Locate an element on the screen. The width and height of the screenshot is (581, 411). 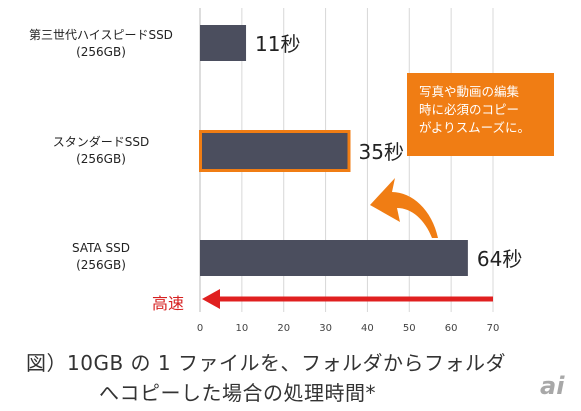
caption-line-2: へコピーした場合の処理時間* is located at coordinates (237, 393).